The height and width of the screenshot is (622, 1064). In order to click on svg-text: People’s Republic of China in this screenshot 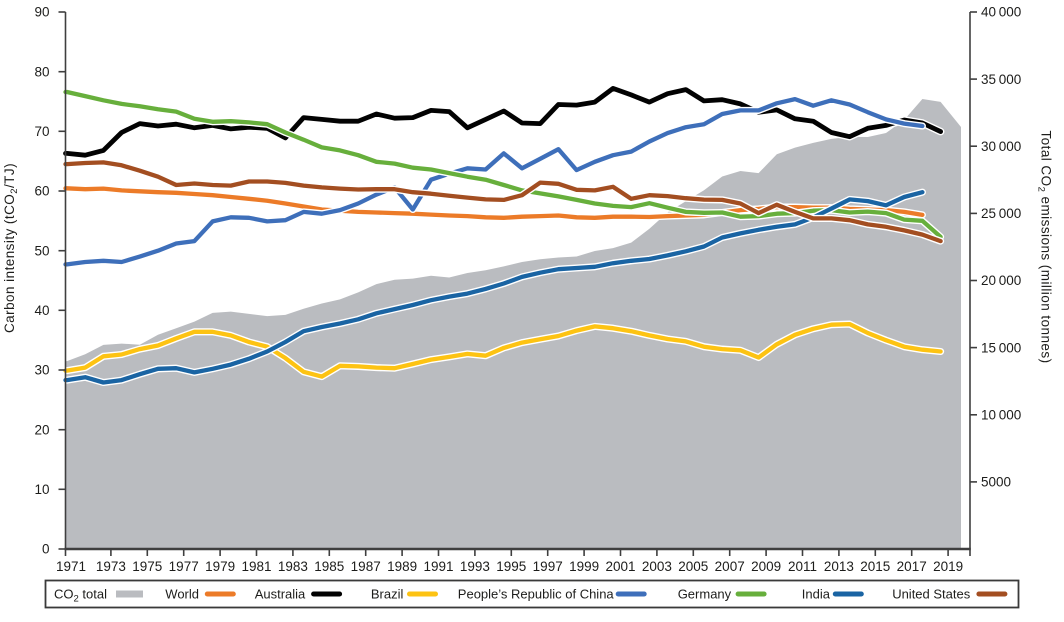, I will do `click(536, 594)`.